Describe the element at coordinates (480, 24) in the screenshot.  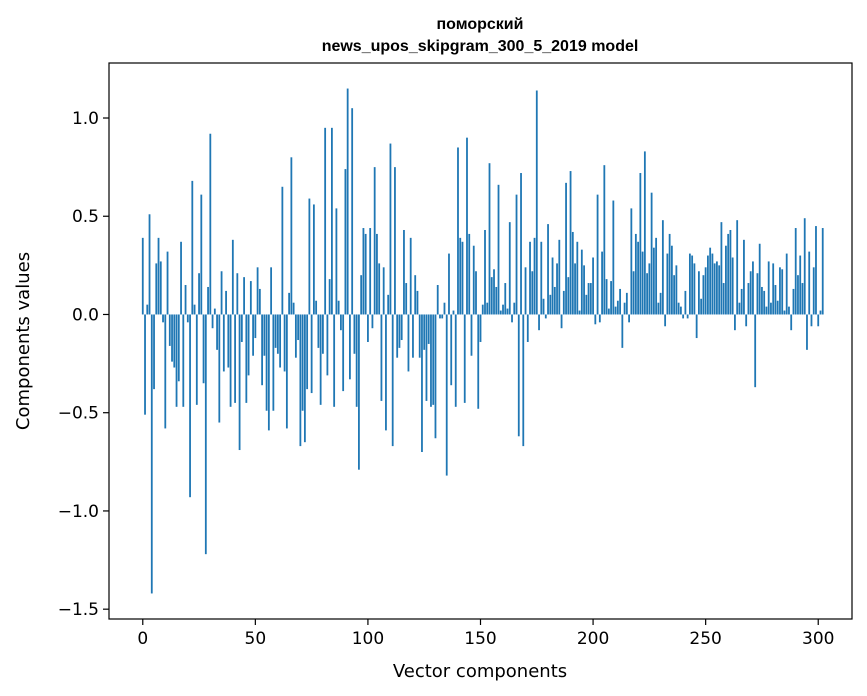
I see `chart-title-line1: поморский` at that location.